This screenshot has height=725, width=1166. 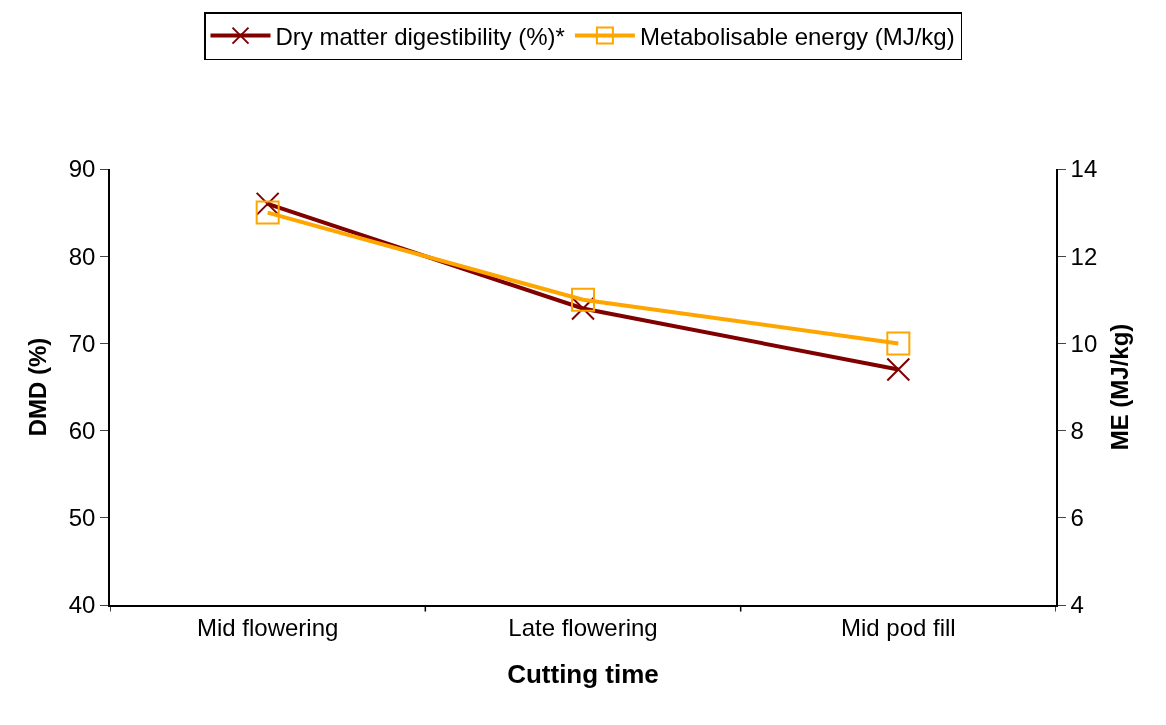 I want to click on legend-label: Metabolisable energy (MJ/kg), so click(x=797, y=36).